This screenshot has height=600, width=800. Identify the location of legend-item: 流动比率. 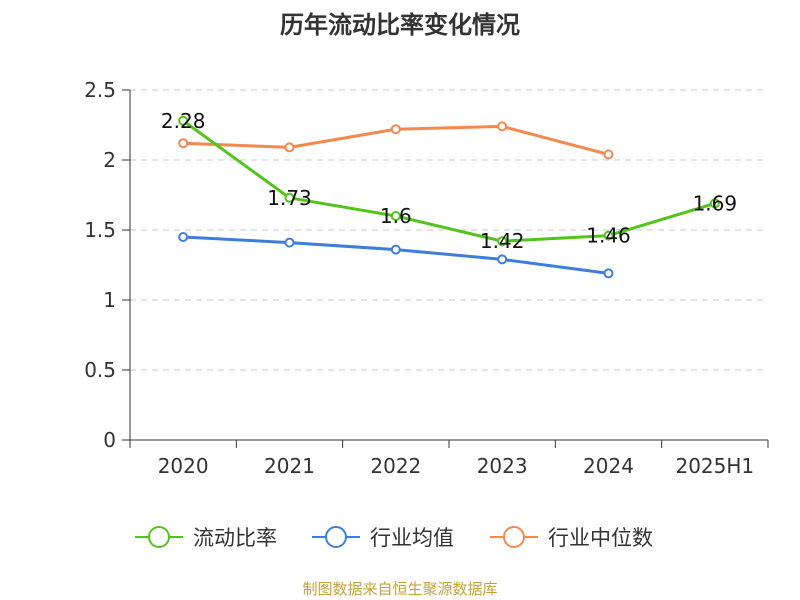
(206, 538).